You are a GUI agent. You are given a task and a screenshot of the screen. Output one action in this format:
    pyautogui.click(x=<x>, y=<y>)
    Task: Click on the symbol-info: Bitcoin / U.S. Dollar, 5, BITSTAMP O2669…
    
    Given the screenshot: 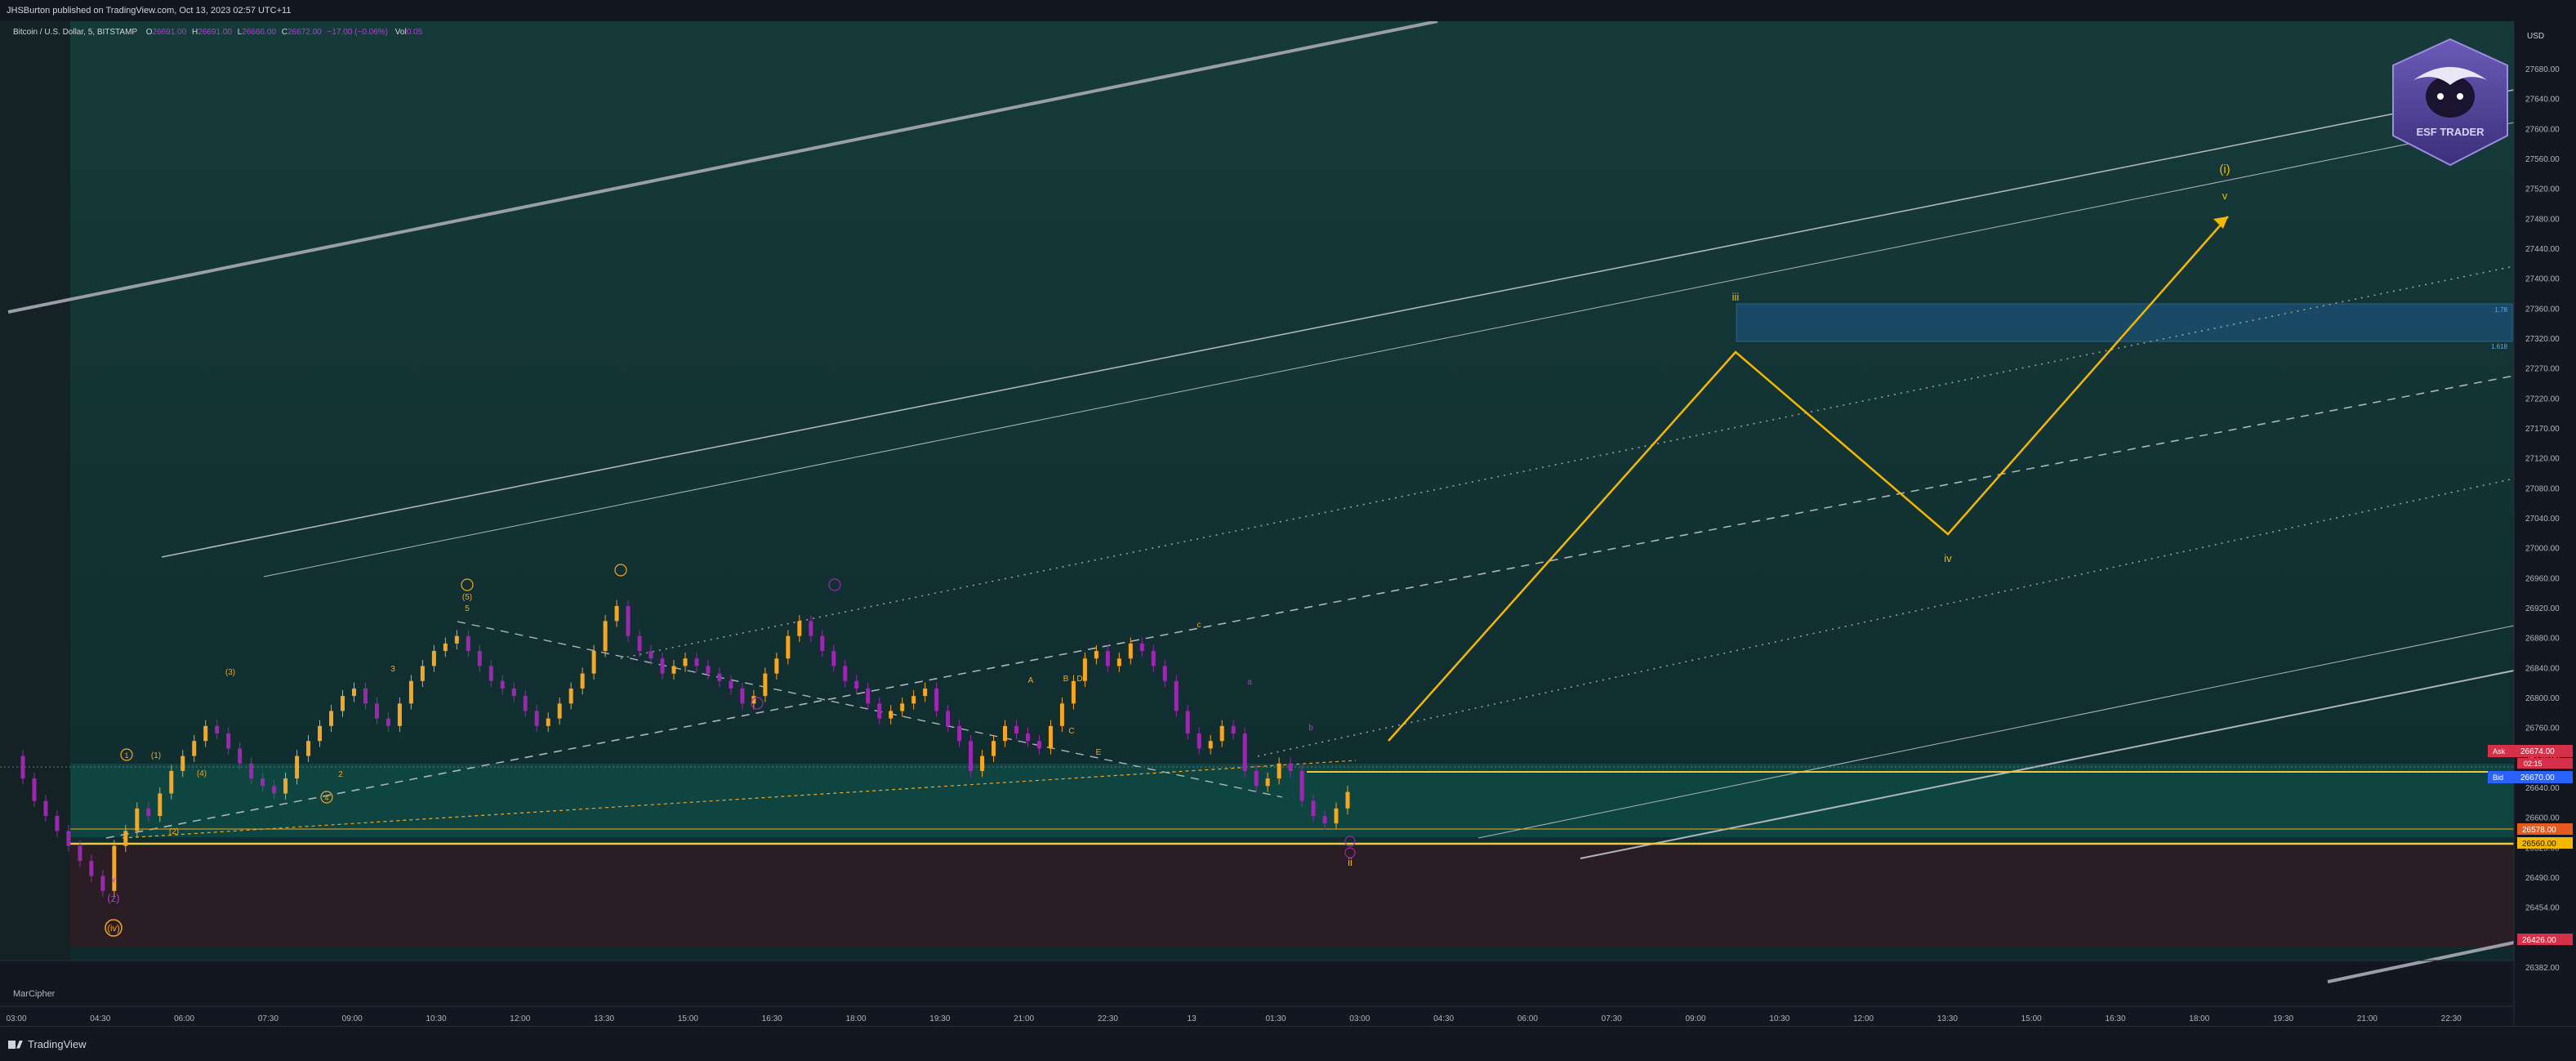 What is the action you would take?
    pyautogui.click(x=218, y=32)
    